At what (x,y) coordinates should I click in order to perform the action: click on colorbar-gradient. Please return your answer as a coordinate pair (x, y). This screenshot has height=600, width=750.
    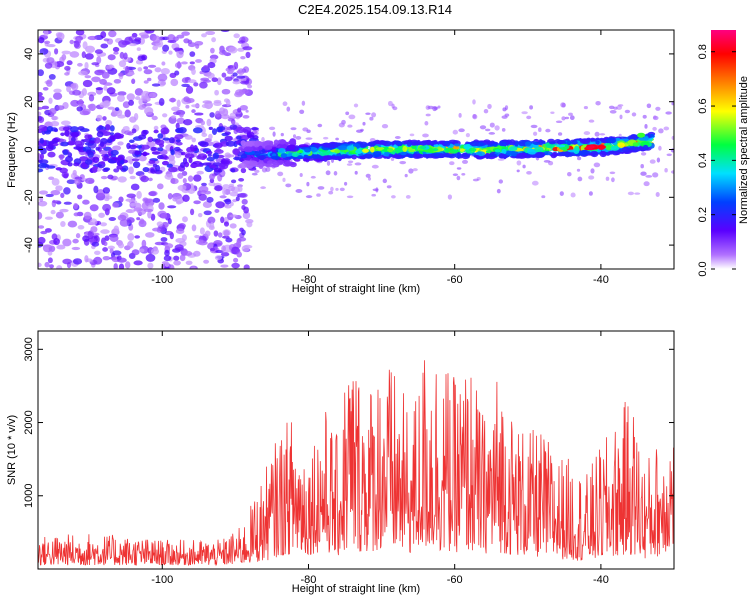
    Looking at the image, I should click on (723, 149).